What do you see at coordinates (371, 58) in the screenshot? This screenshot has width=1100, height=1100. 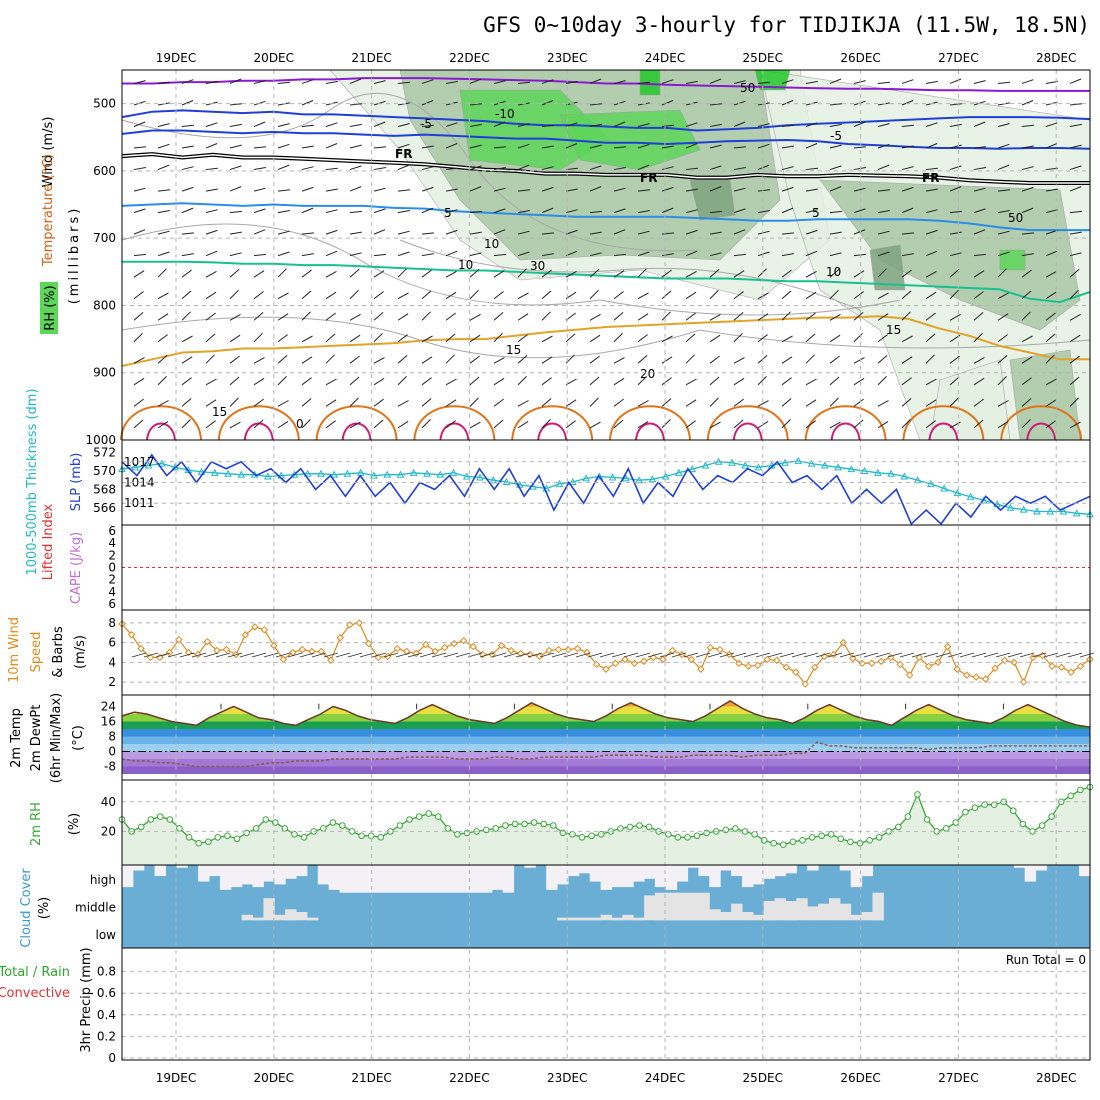 I see `date-label-top: 21DEC` at bounding box center [371, 58].